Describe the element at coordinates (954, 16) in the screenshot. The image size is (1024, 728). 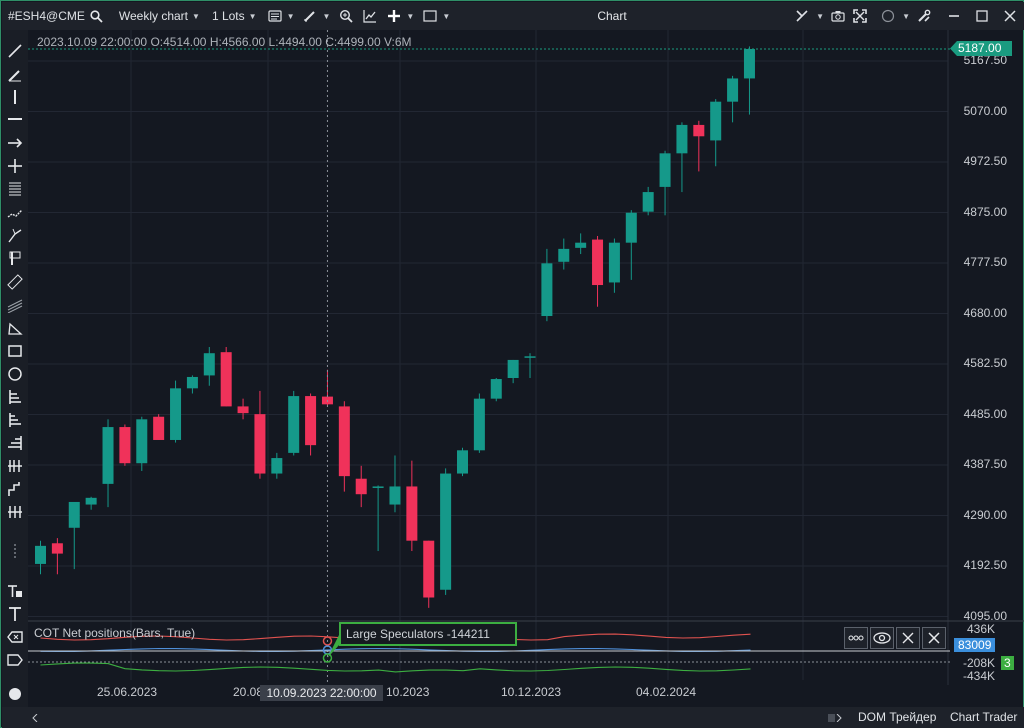
I see `minimize-icon` at that location.